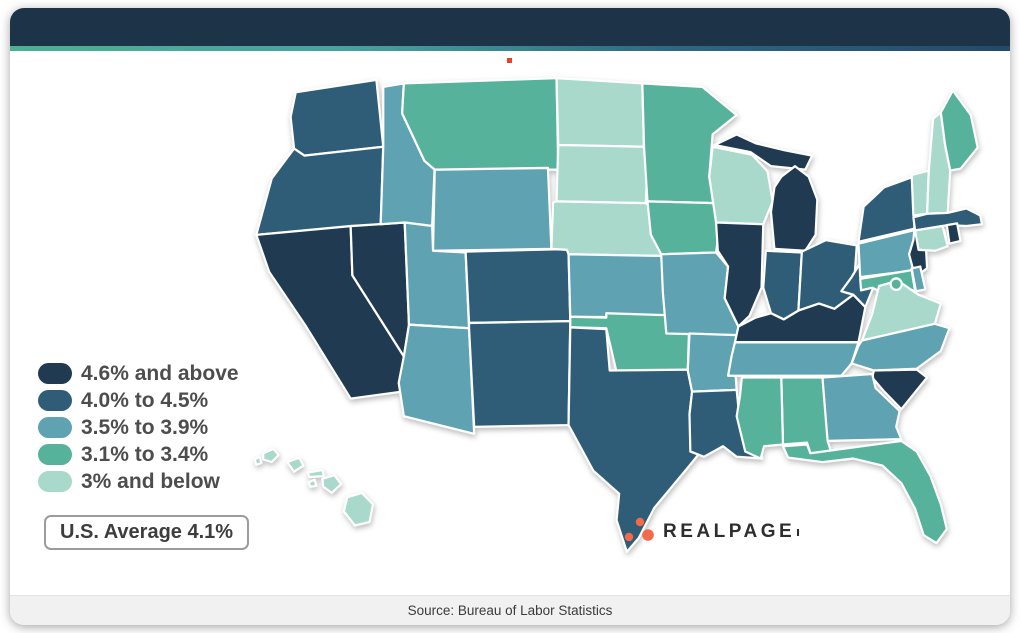 Image resolution: width=1020 pixels, height=633 pixels. Describe the element at coordinates (510, 27) in the screenshot. I see `top-bar` at that location.